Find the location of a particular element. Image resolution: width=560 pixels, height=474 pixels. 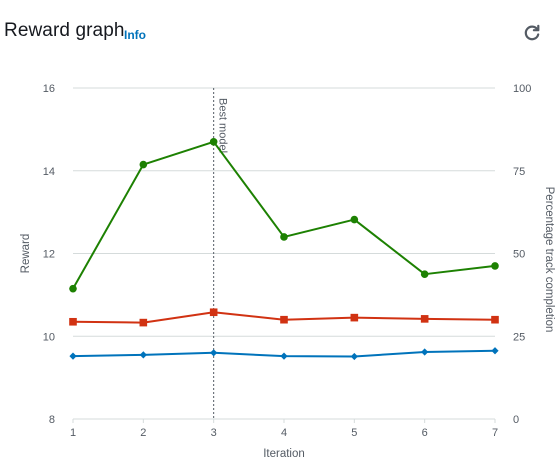

x-tick-label: 4 is located at coordinates (284, 433).